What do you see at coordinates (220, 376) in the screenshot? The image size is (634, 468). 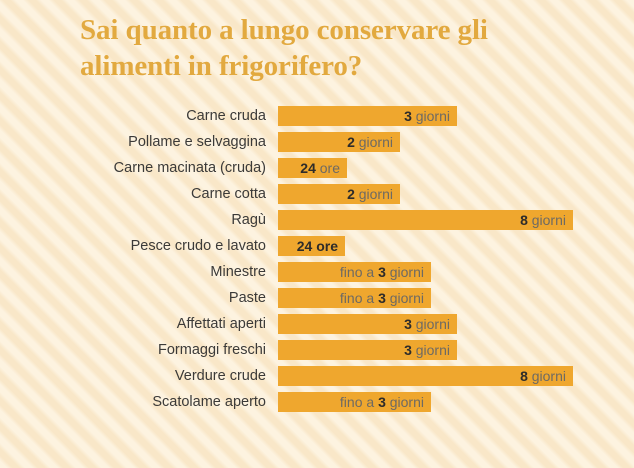 I see `category-label: Verdure crude` at bounding box center [220, 376].